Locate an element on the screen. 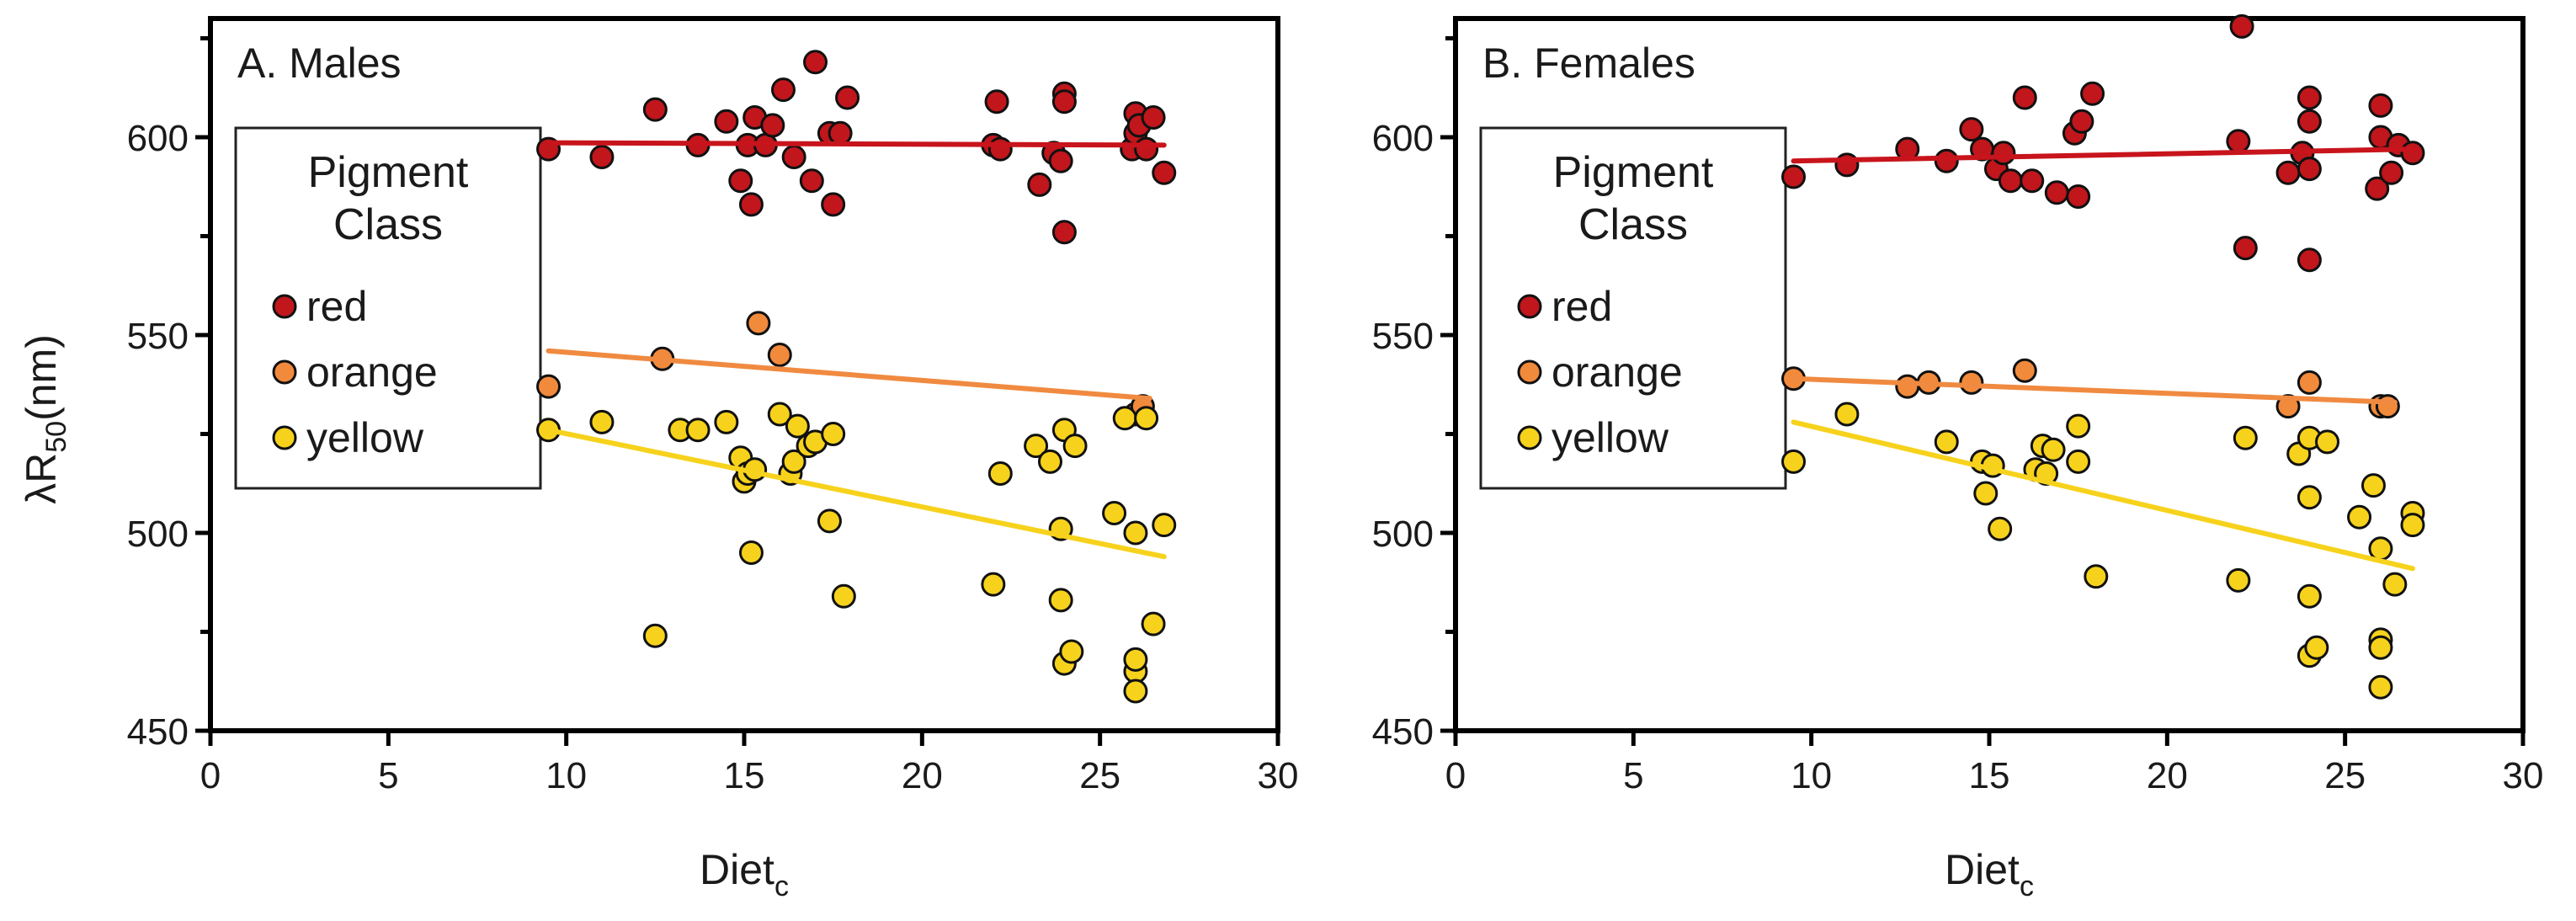 The width and height of the screenshot is (2576, 921). chart-1-x-tick-label: 25 is located at coordinates (2345, 776).